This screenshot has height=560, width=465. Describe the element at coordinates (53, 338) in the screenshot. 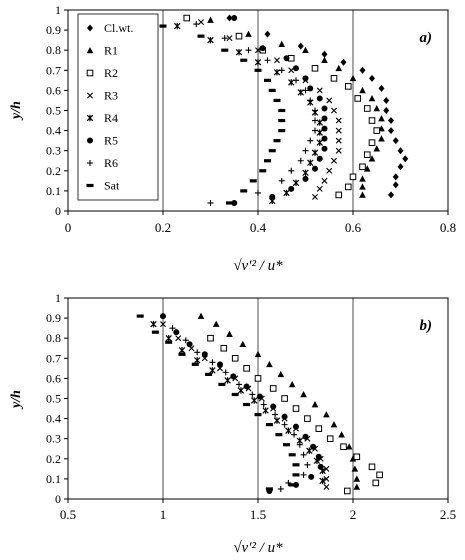

I see `y-tick-label: 0.8` at that location.